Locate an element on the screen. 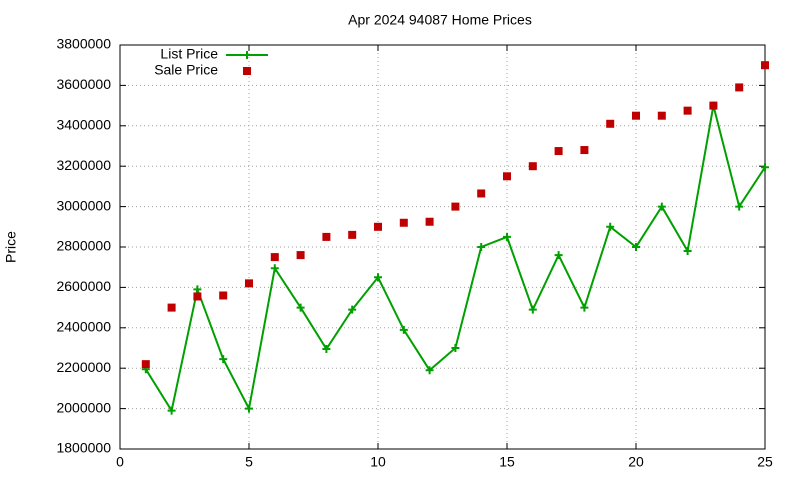  y-tick-label: 3600000 is located at coordinates (83, 84).